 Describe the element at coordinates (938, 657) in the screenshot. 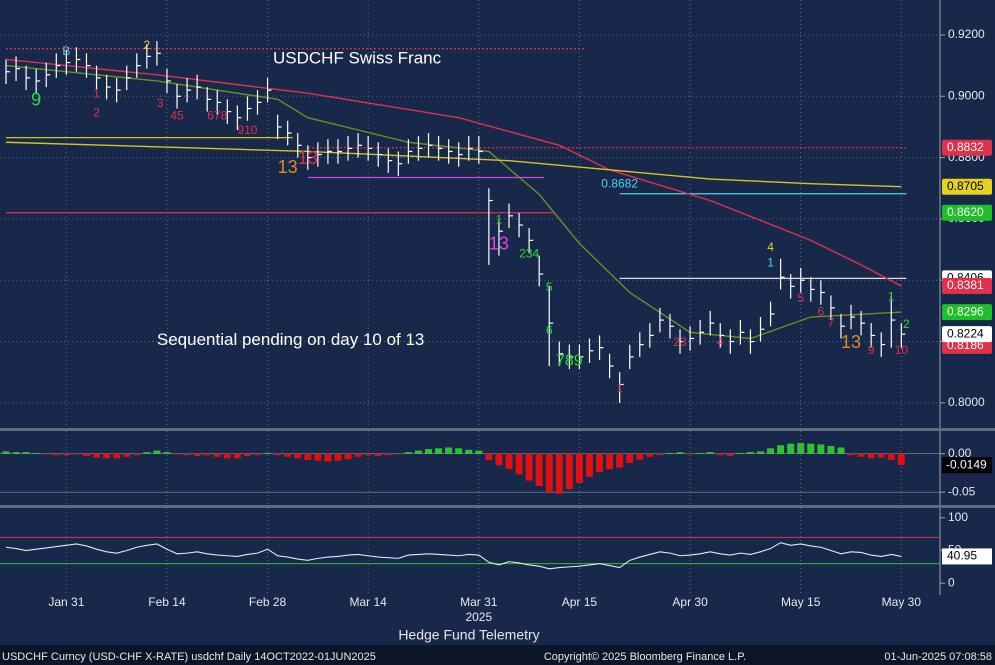

I see `footer-right: 01-Jun-2025 07:08:58` at that location.